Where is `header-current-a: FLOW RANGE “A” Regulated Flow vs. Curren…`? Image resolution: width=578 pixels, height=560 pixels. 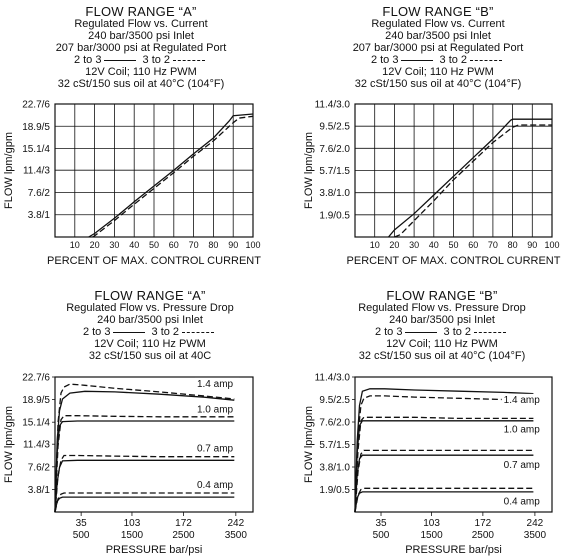
header-current-a: FLOW RANGE “A” Regulated Flow vs. Curren… is located at coordinates (141, 47).